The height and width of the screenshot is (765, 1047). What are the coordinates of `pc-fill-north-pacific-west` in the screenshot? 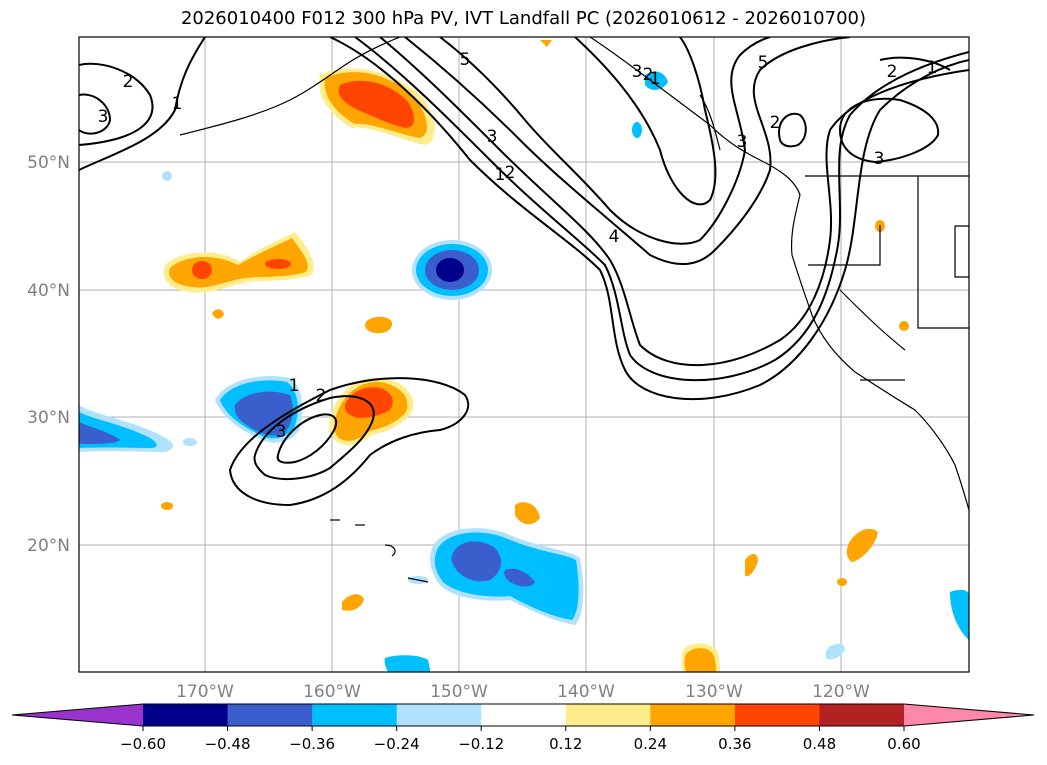 It's located at (278, 283).